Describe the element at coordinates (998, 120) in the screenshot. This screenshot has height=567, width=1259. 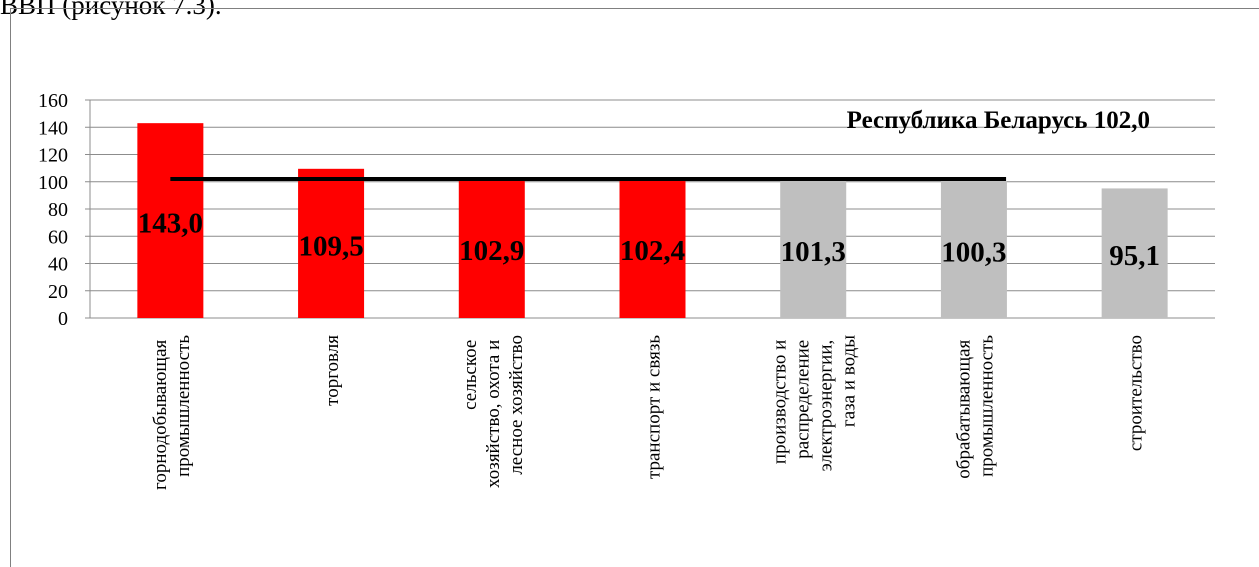
I see `reference-label: Республика Беларусь 102,0` at that location.